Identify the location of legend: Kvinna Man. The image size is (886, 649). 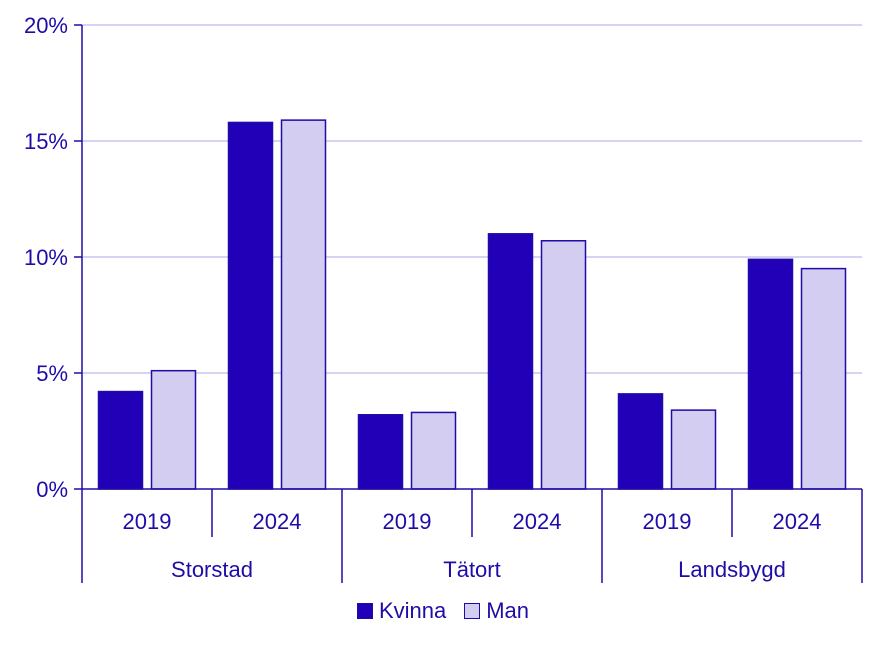
(443, 611).